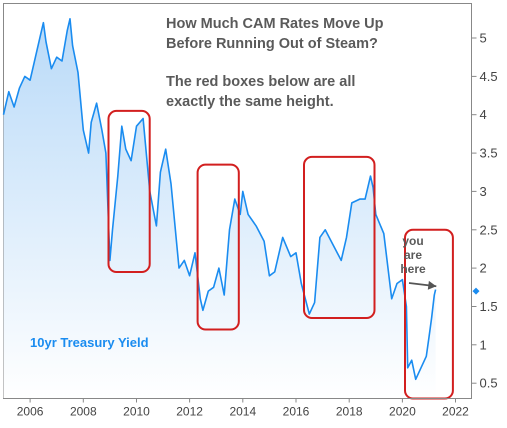 This screenshot has height=428, width=507. I want to click on y-tick-label: 0.5, so click(489, 383).